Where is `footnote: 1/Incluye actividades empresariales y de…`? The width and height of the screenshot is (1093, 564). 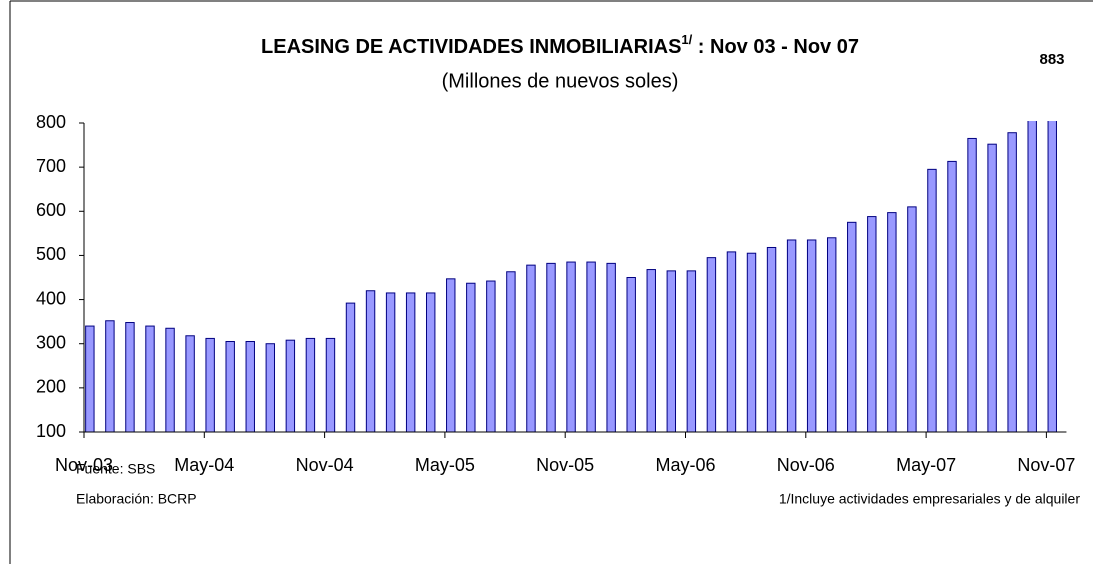 footnote: 1/Incluye actividades empresariales y de… is located at coordinates (929, 499).